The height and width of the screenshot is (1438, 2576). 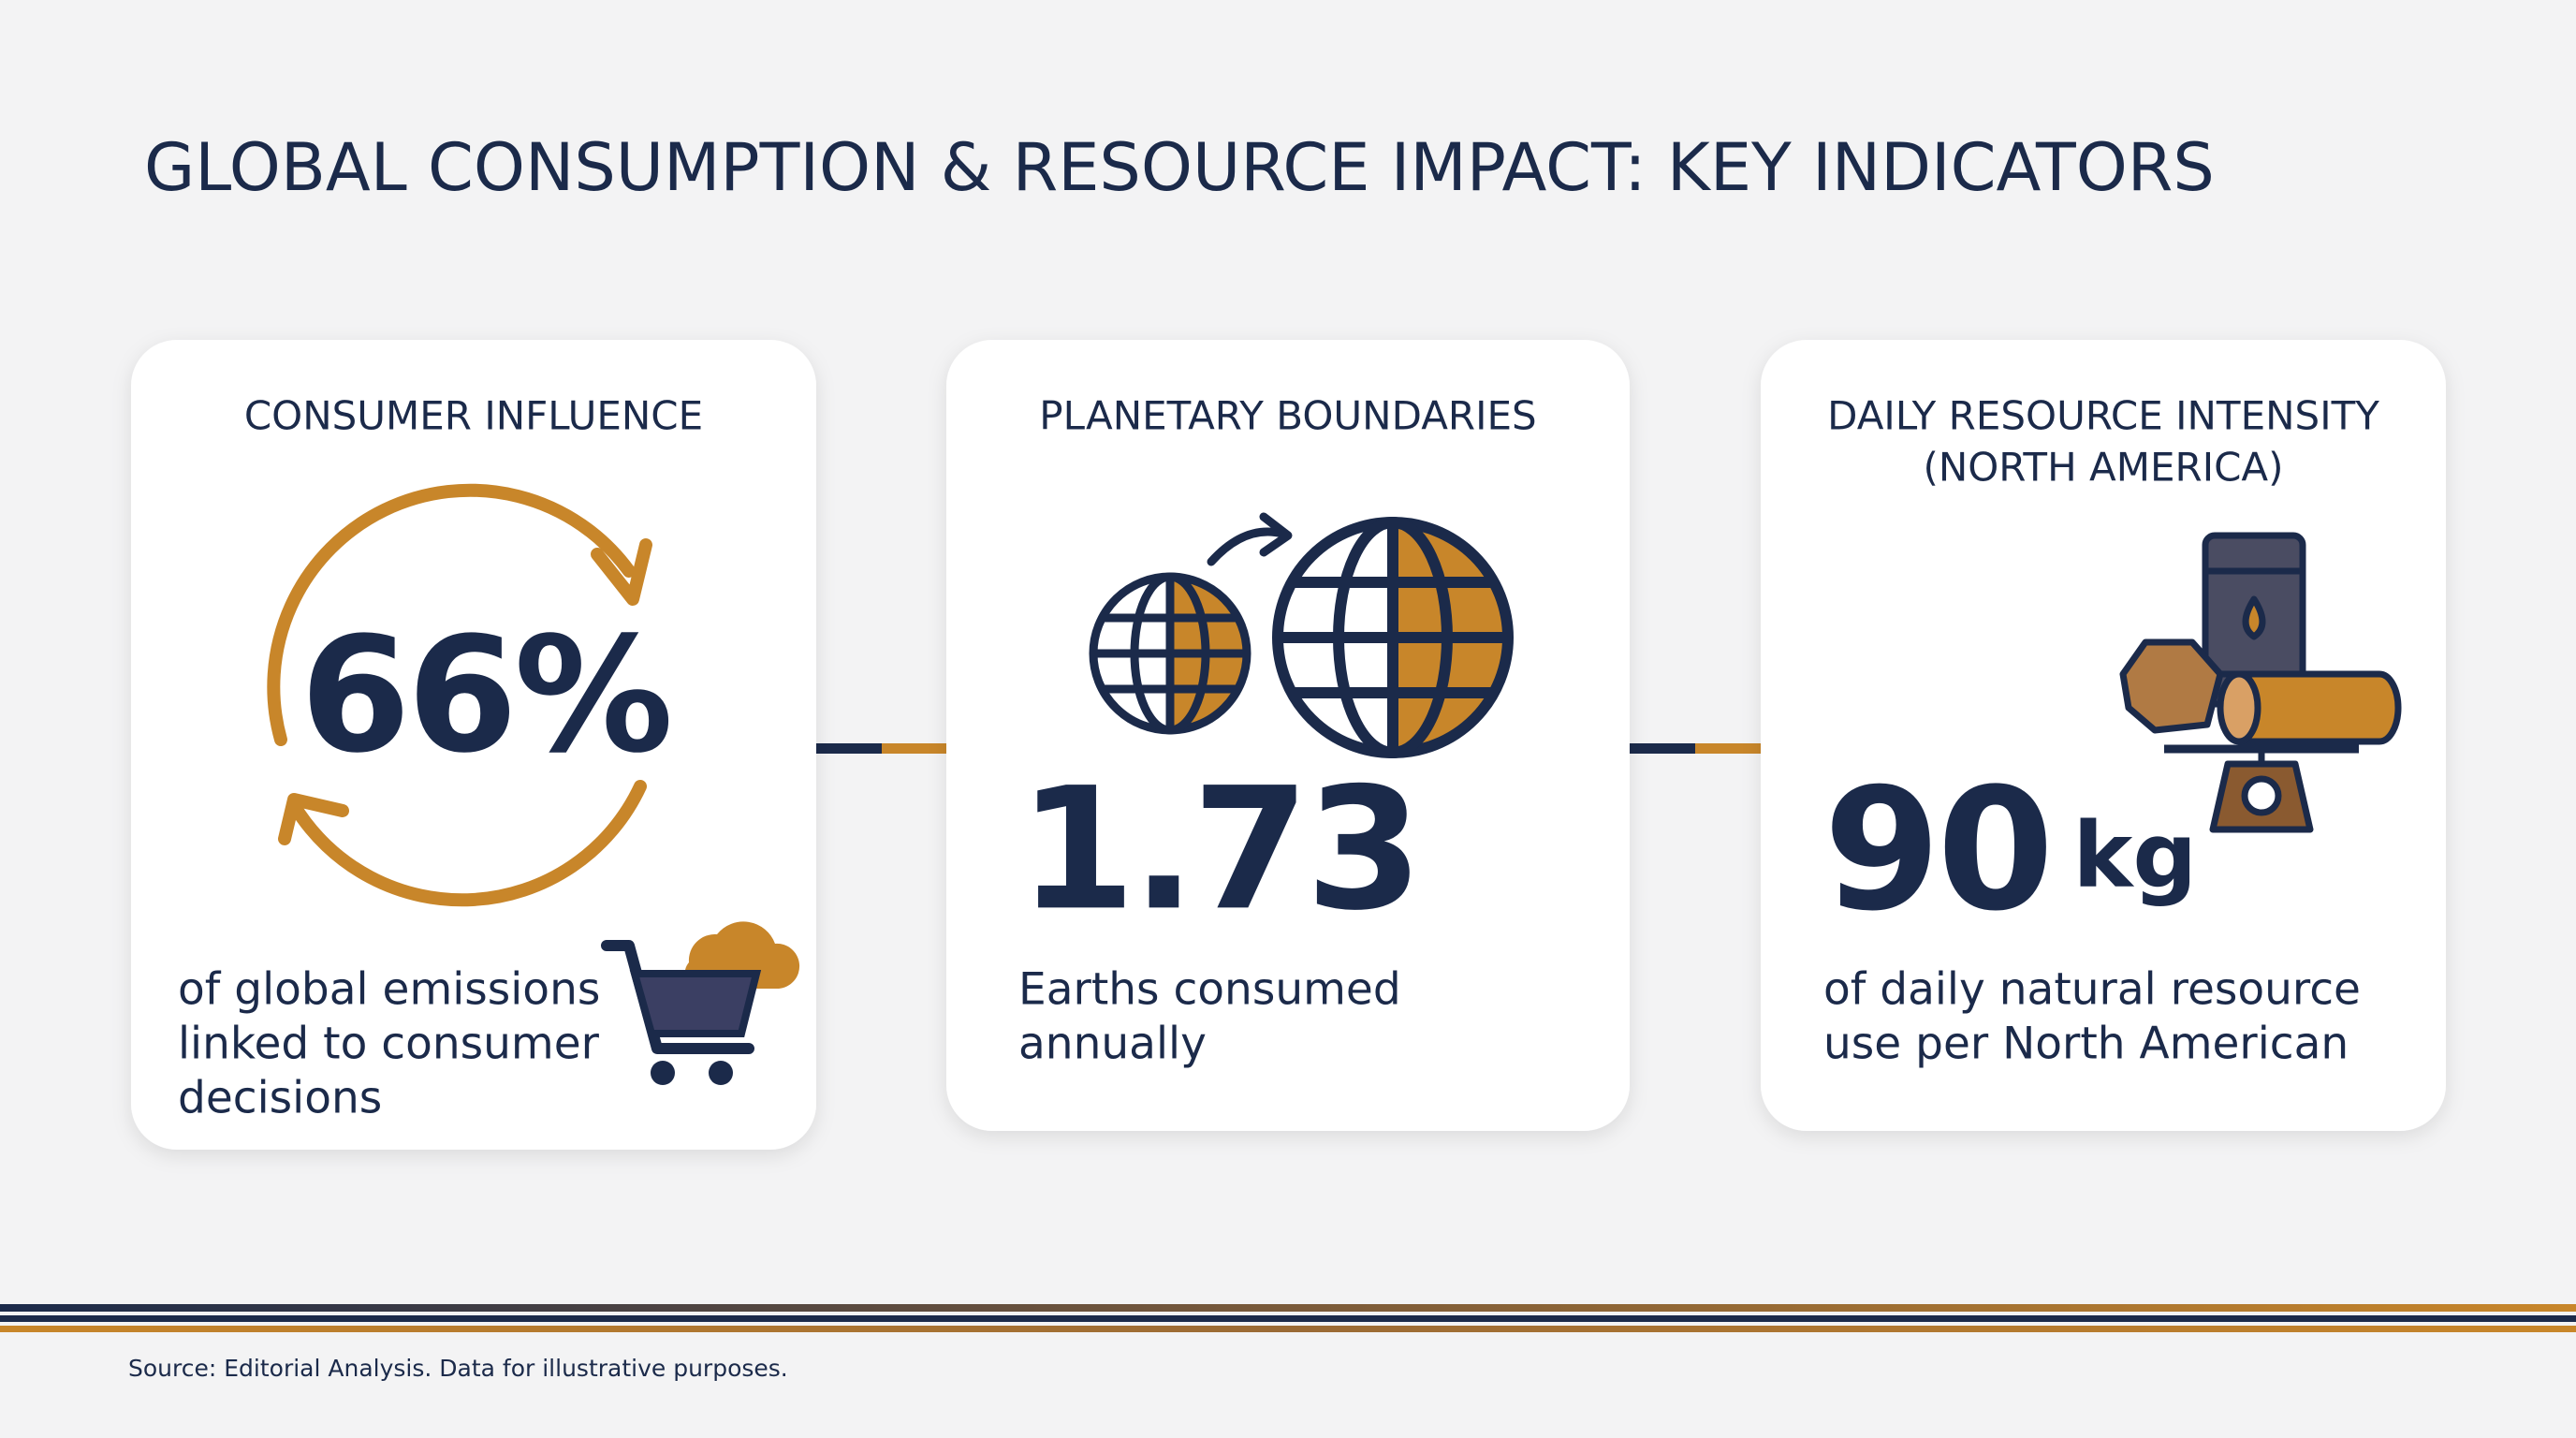 What do you see at coordinates (2086, 1044) in the screenshot?
I see `card-description: use per North American` at bounding box center [2086, 1044].